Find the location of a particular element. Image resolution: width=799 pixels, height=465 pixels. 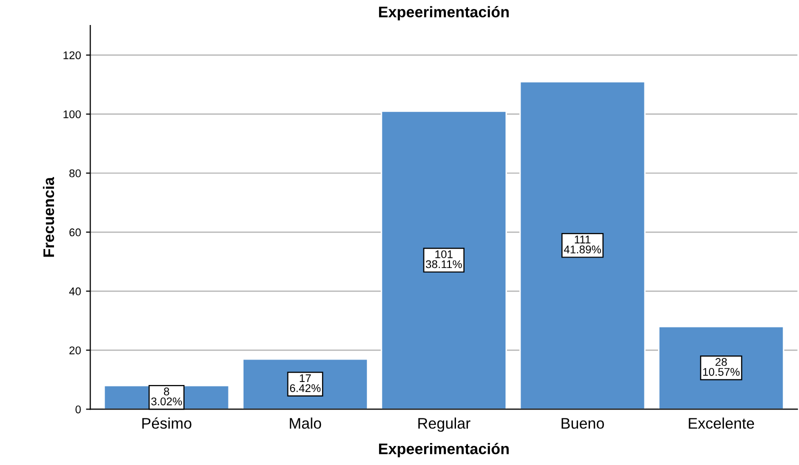

x-tick-label: Regular is located at coordinates (444, 425).